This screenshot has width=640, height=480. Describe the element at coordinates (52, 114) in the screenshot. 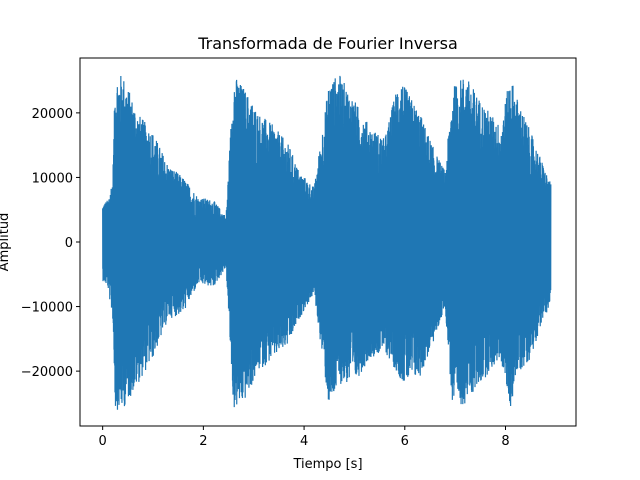

I see `y-tick-label: 20000` at that location.